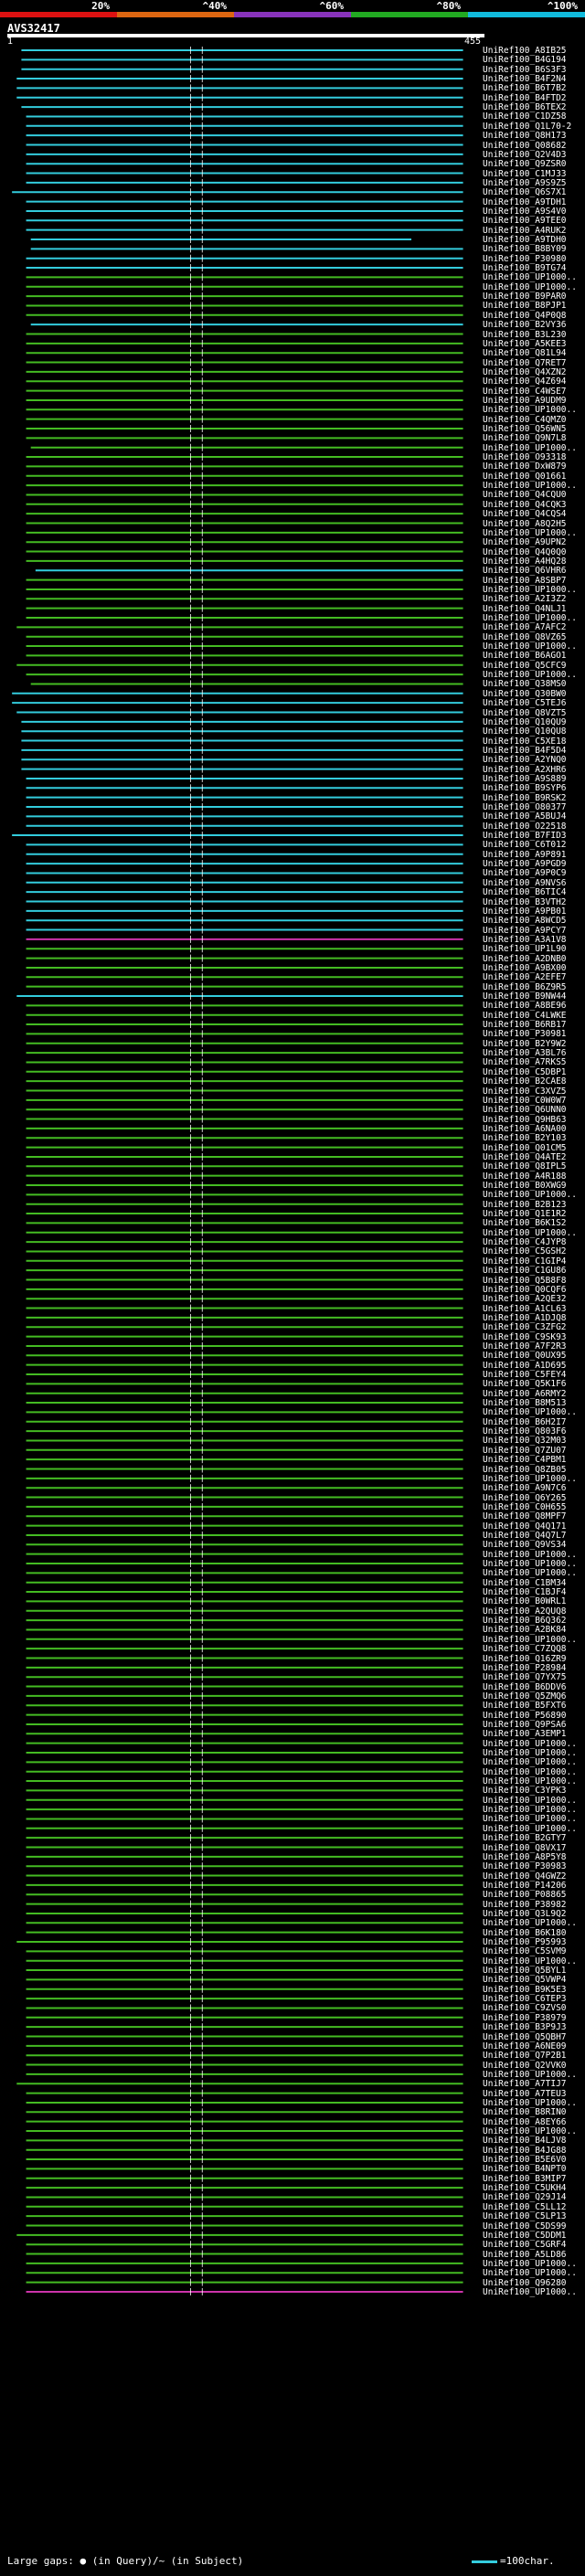 The image size is (585, 2576). I want to click on hit-label: UniRef100_A7TEU3, so click(525, 2093).